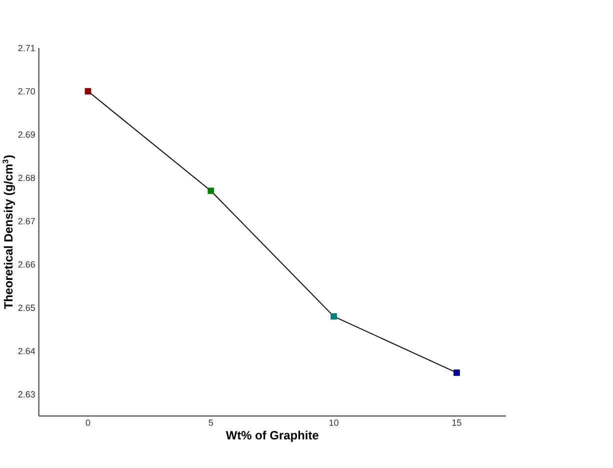  I want to click on y-tick-label: 2.70, so click(26, 91).